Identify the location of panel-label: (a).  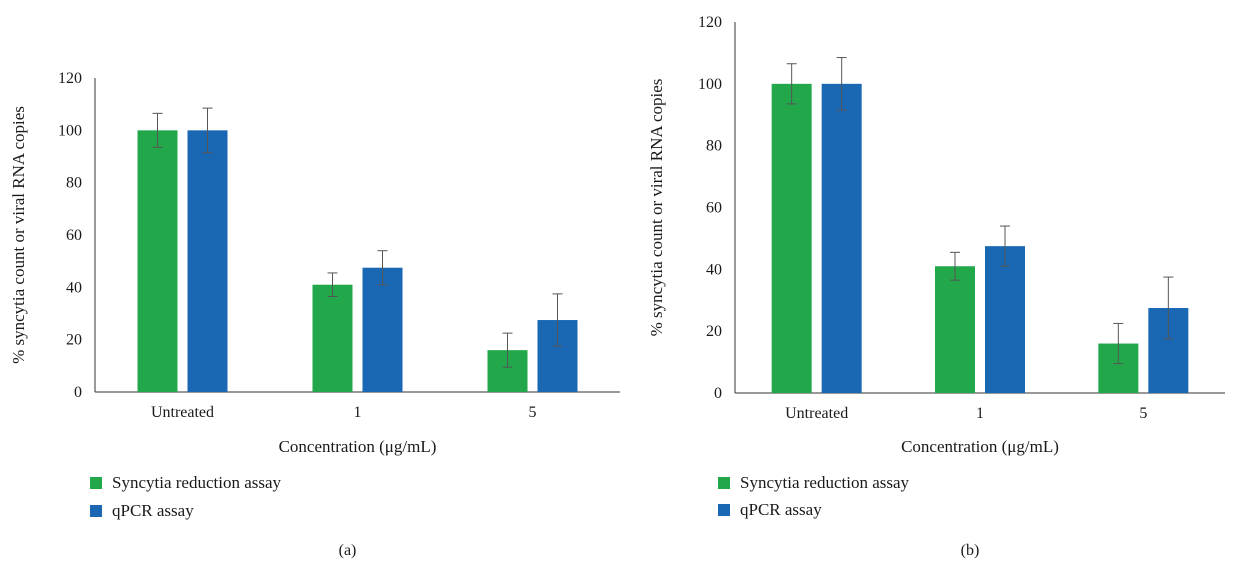
(348, 550).